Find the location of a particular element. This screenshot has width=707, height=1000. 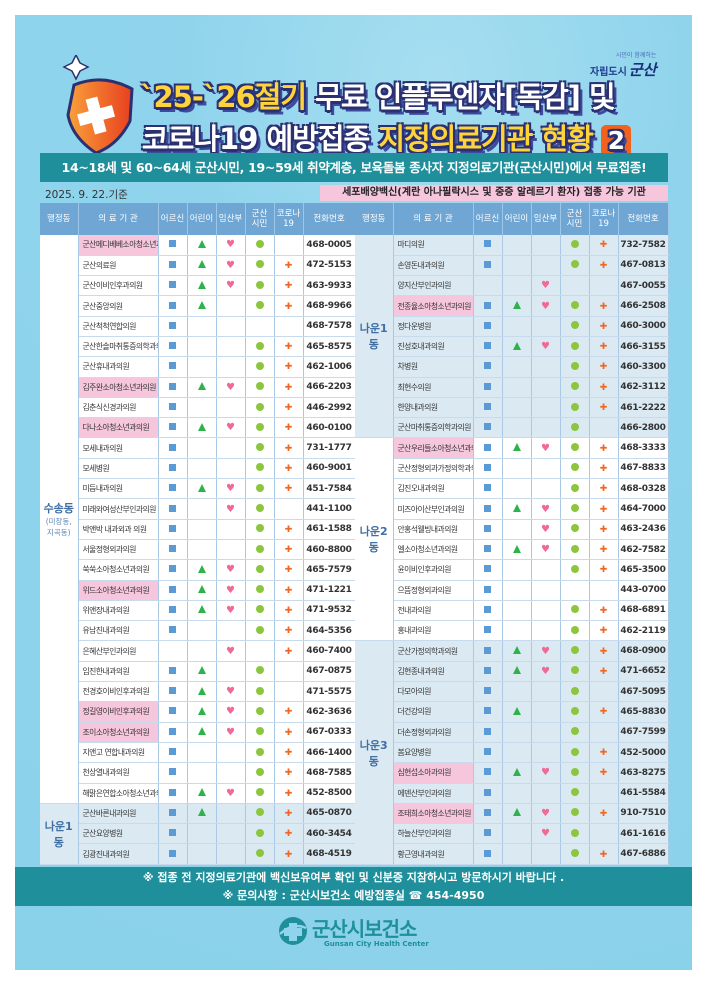

phone-number: 466-2203 is located at coordinates (329, 387).